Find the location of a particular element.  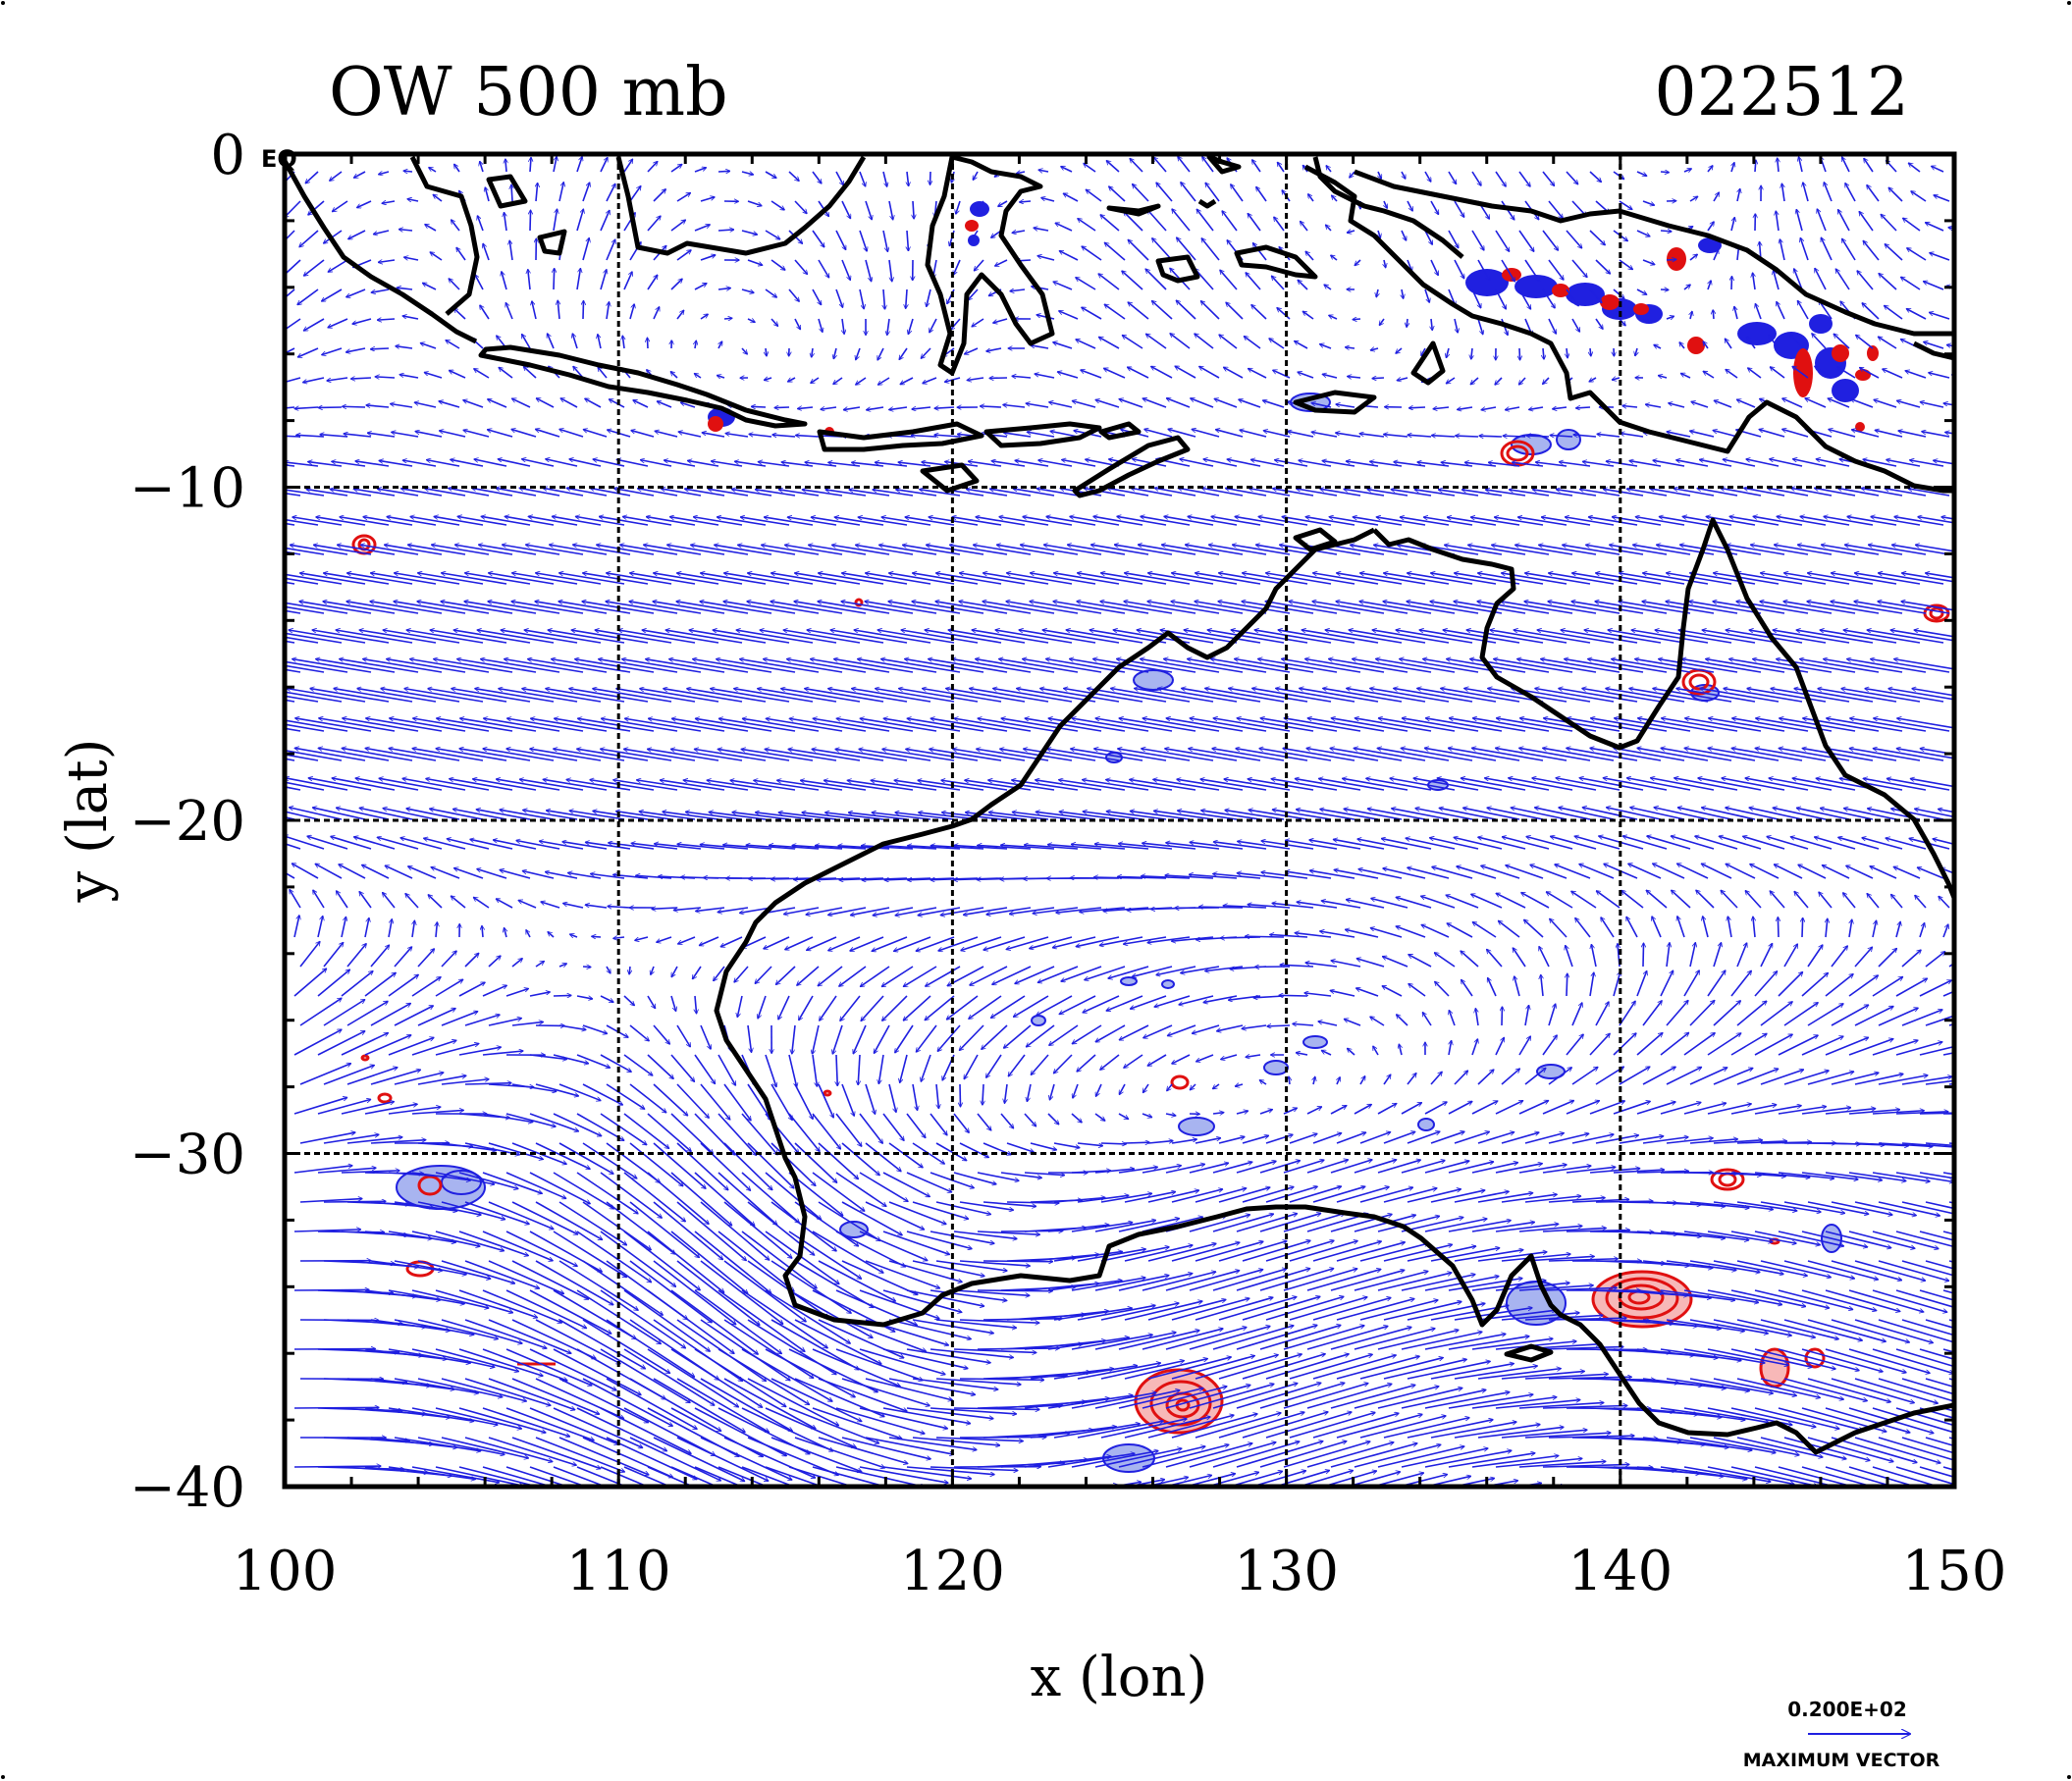

coast-sumatra-east is located at coordinates (445, 235).